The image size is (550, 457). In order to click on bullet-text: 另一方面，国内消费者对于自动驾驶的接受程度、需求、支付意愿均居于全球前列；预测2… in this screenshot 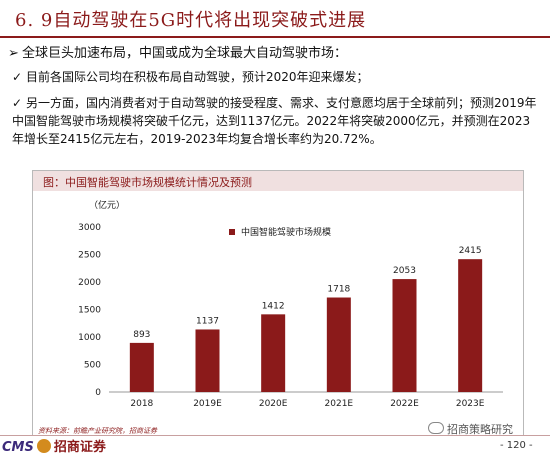, I will do `click(274, 121)`.